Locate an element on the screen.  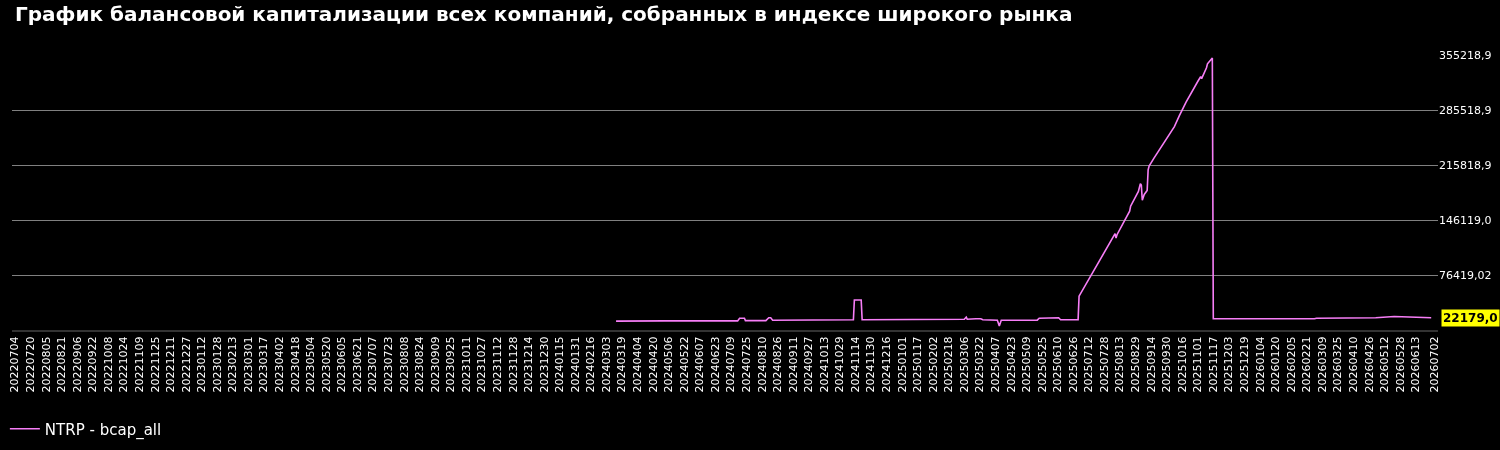
x-tick-label: 20240927 is located at coordinates (809, 364).